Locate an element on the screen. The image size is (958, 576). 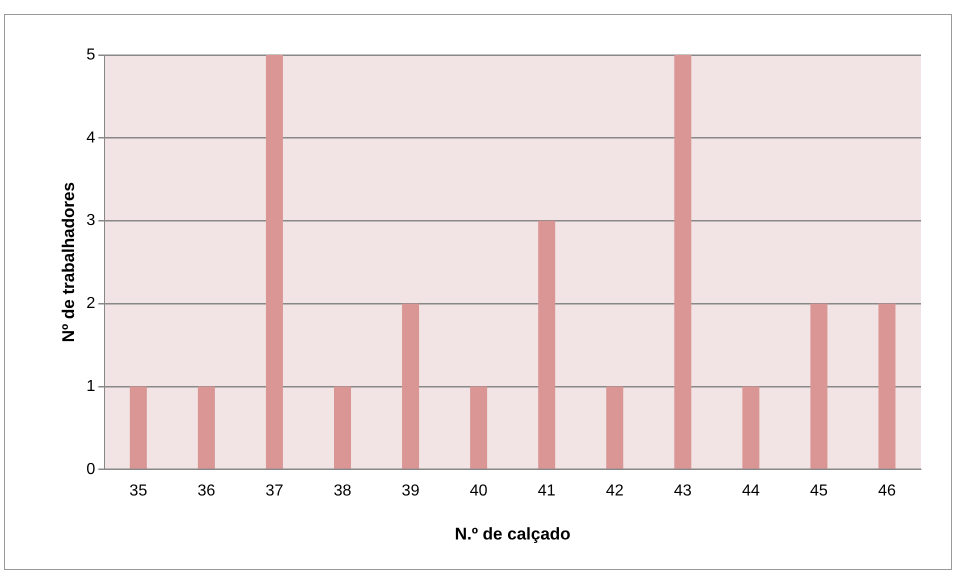
x-tick-label: 42 is located at coordinates (615, 491).